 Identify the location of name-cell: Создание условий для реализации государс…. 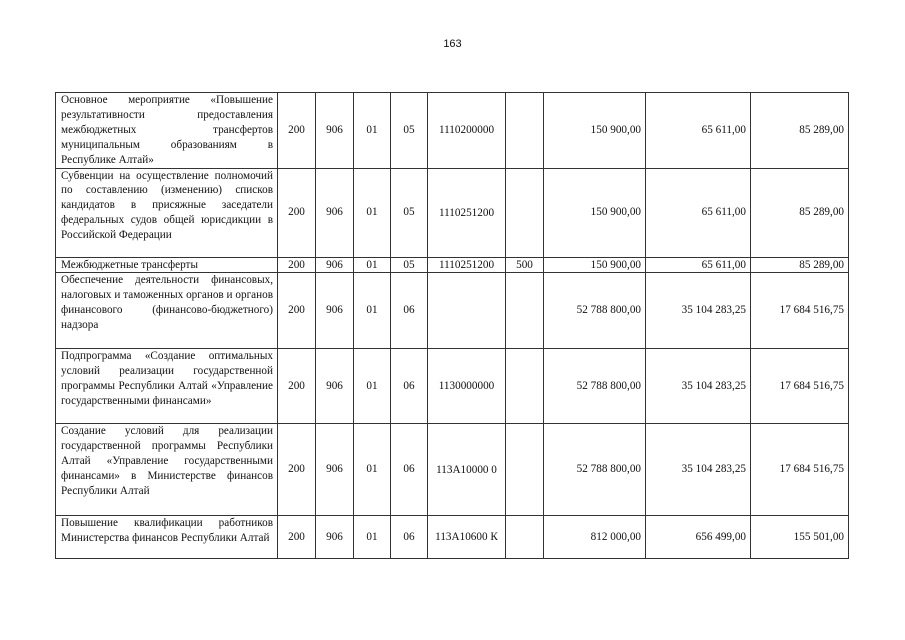
(166, 470).